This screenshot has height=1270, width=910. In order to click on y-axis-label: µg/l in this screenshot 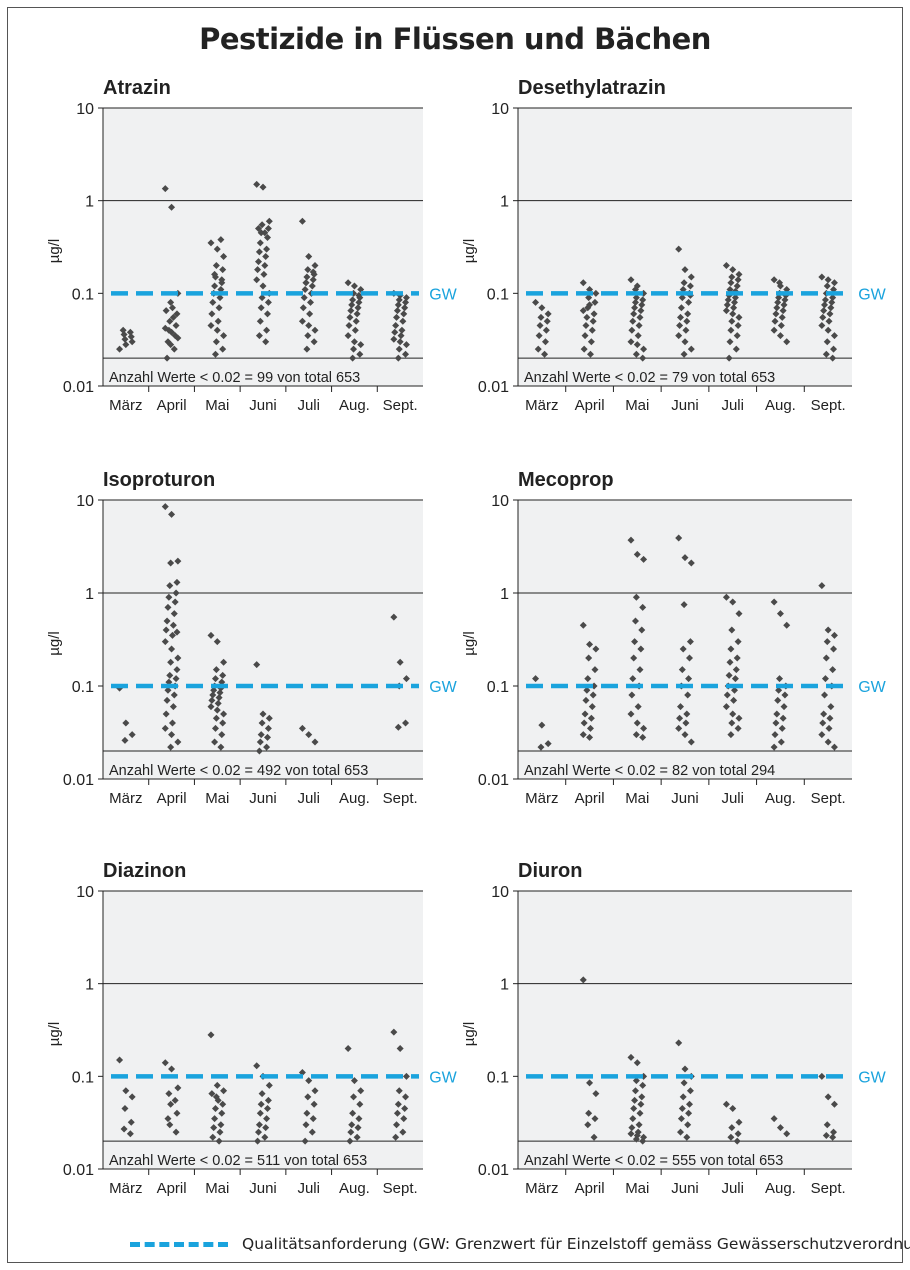, I will do `click(54, 1034)`.